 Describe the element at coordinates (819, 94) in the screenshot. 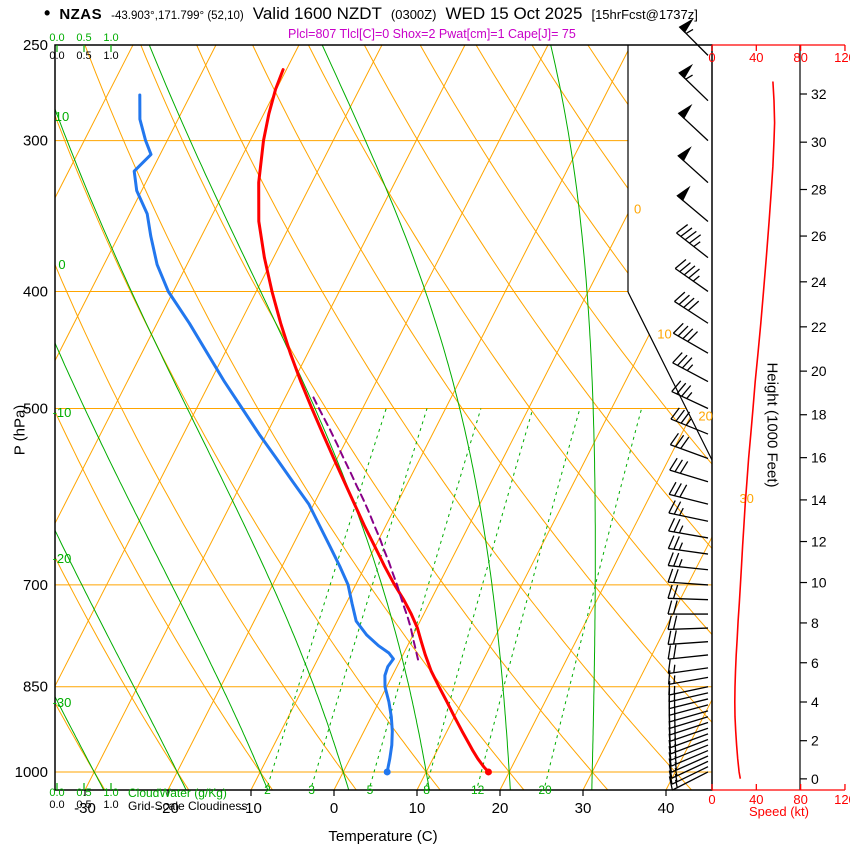

I see `svg-text: 32` at that location.